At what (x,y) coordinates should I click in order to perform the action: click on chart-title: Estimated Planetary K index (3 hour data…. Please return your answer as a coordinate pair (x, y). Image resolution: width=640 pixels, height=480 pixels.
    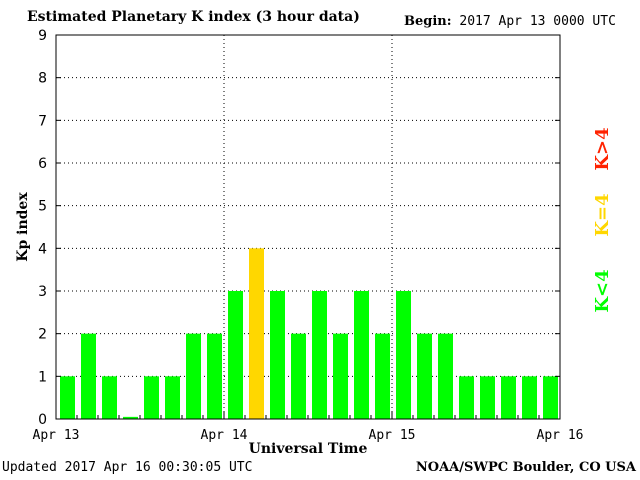
    Looking at the image, I should click on (193, 17).